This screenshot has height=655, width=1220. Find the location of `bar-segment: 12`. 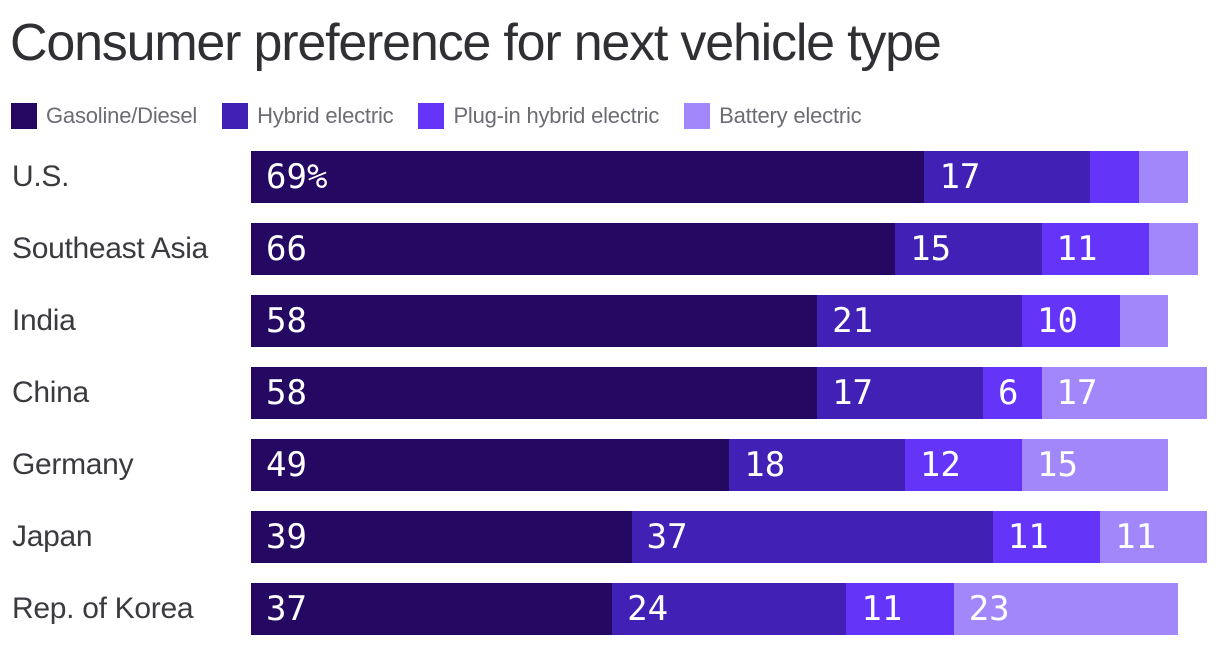

bar-segment: 12 is located at coordinates (963, 465).